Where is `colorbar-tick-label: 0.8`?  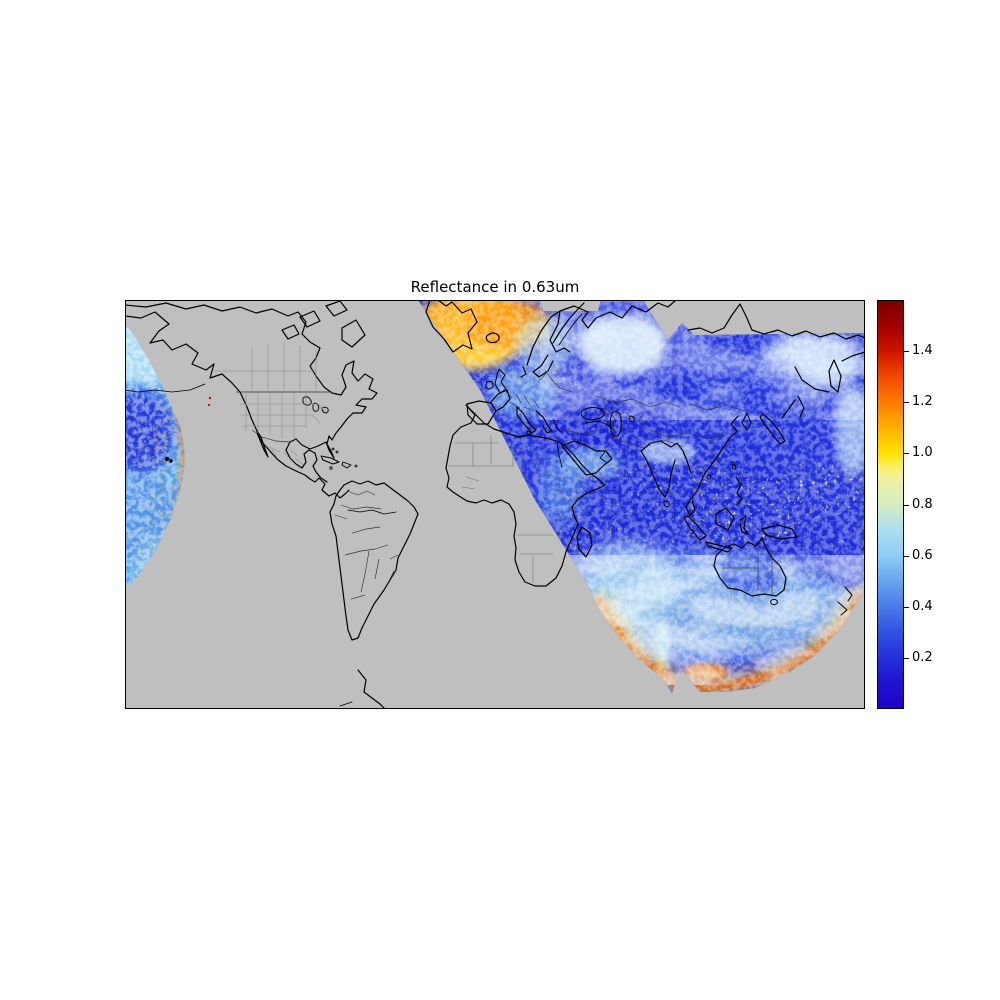
colorbar-tick-label: 0.8 is located at coordinates (922, 504).